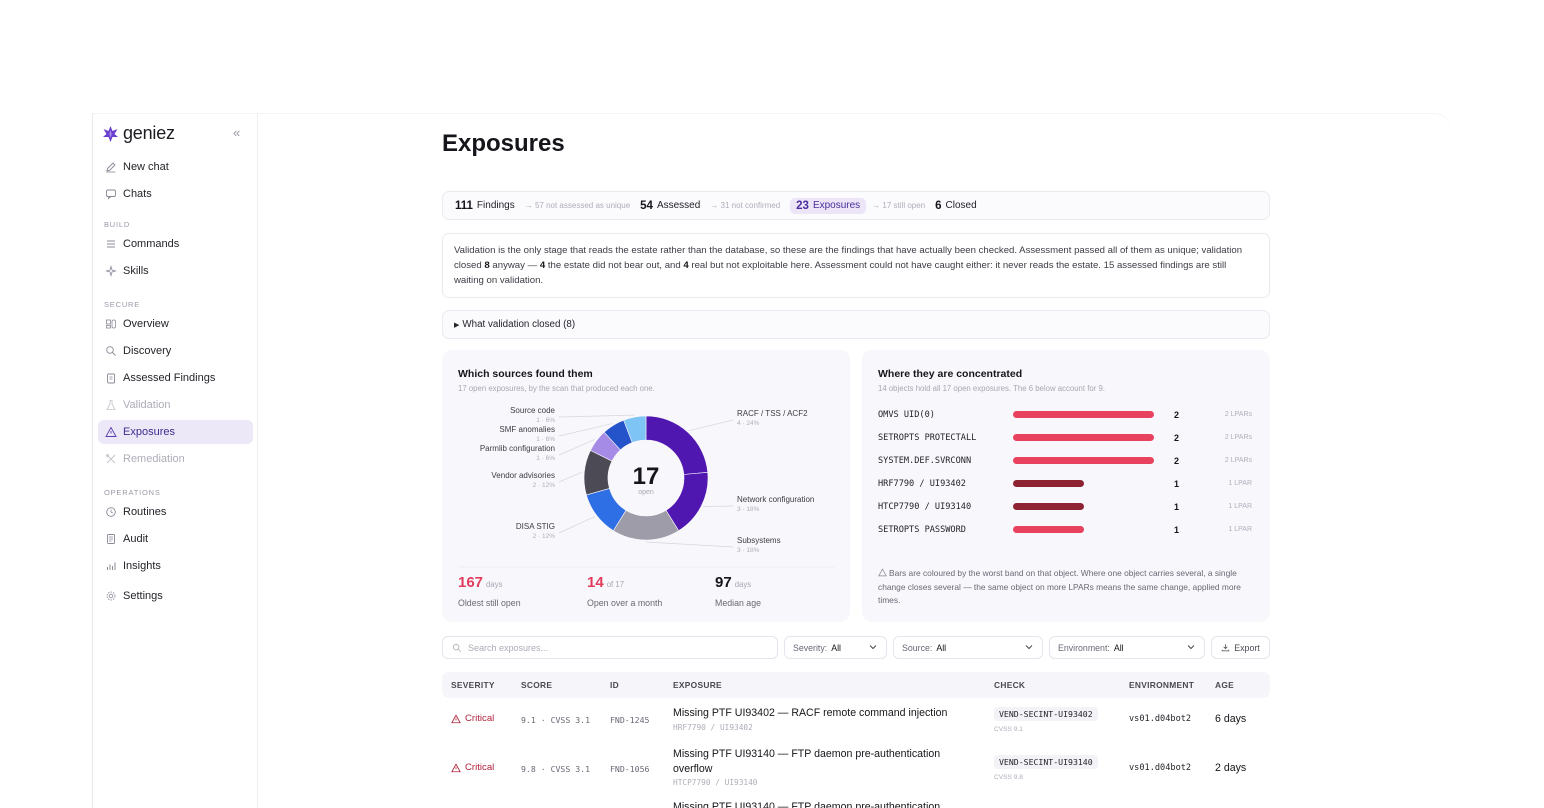 The height and width of the screenshot is (808, 1544). Describe the element at coordinates (147, 405) in the screenshot. I see `sidebar-item-label: Validation` at that location.